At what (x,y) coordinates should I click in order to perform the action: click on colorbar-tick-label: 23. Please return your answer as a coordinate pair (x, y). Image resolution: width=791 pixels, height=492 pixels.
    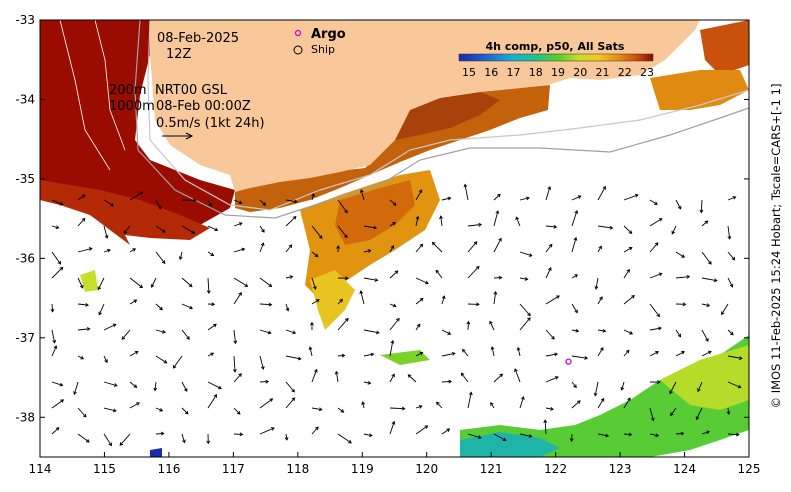
    Looking at the image, I should click on (647, 72).